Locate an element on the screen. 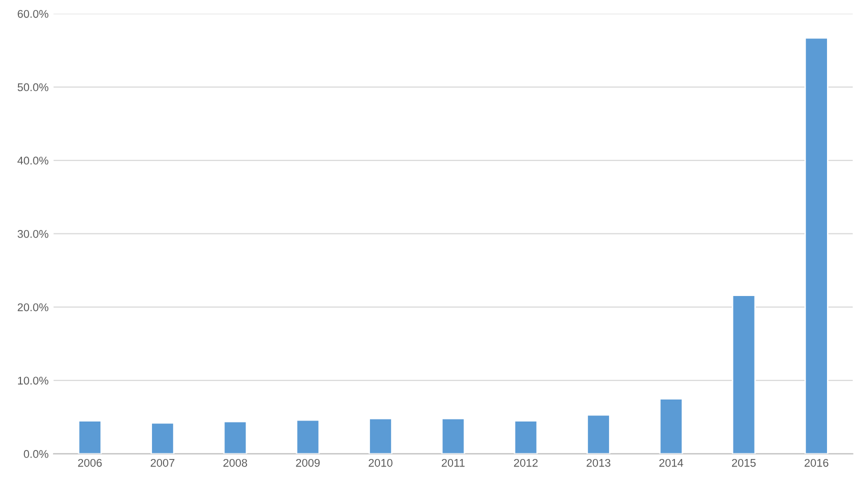 Image resolution: width=864 pixels, height=489 pixels. y-tick-label: 50.0% is located at coordinates (33, 87).